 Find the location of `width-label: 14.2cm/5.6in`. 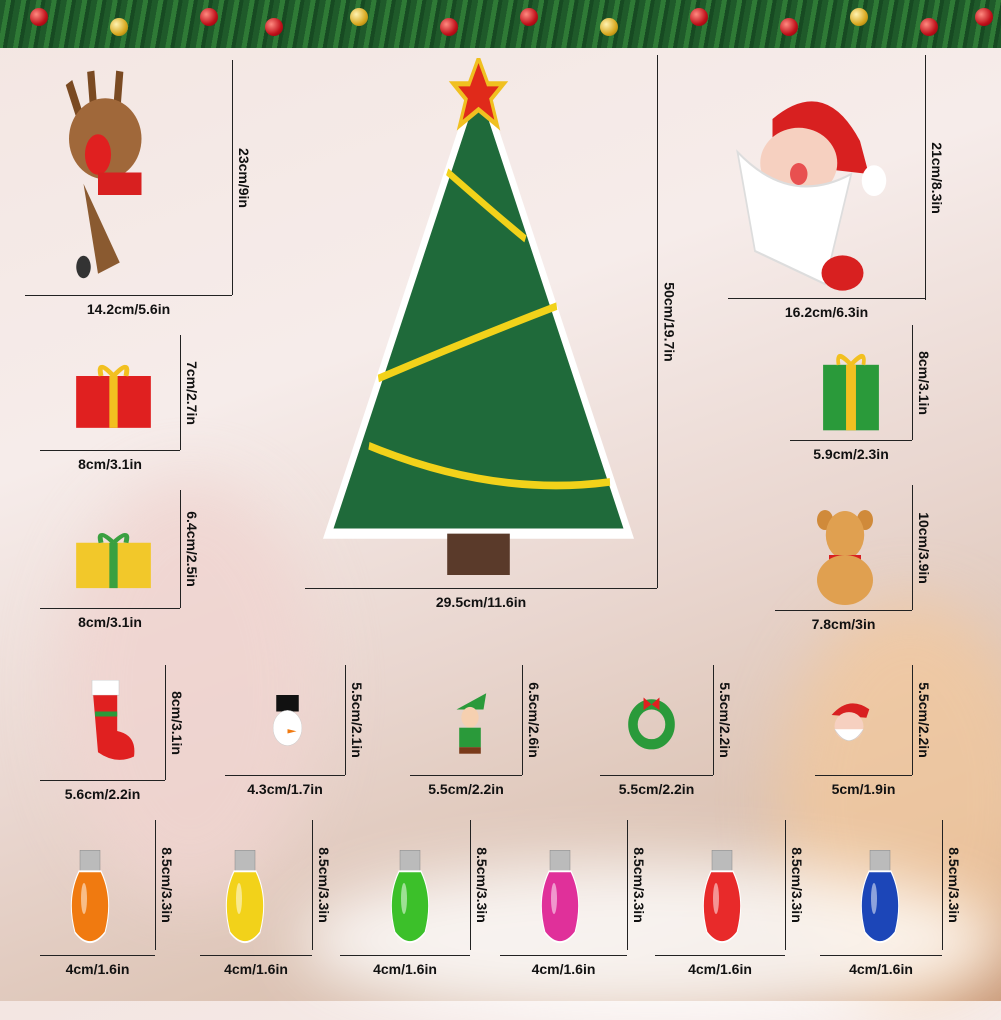

width-label: 14.2cm/5.6in is located at coordinates (128, 309).